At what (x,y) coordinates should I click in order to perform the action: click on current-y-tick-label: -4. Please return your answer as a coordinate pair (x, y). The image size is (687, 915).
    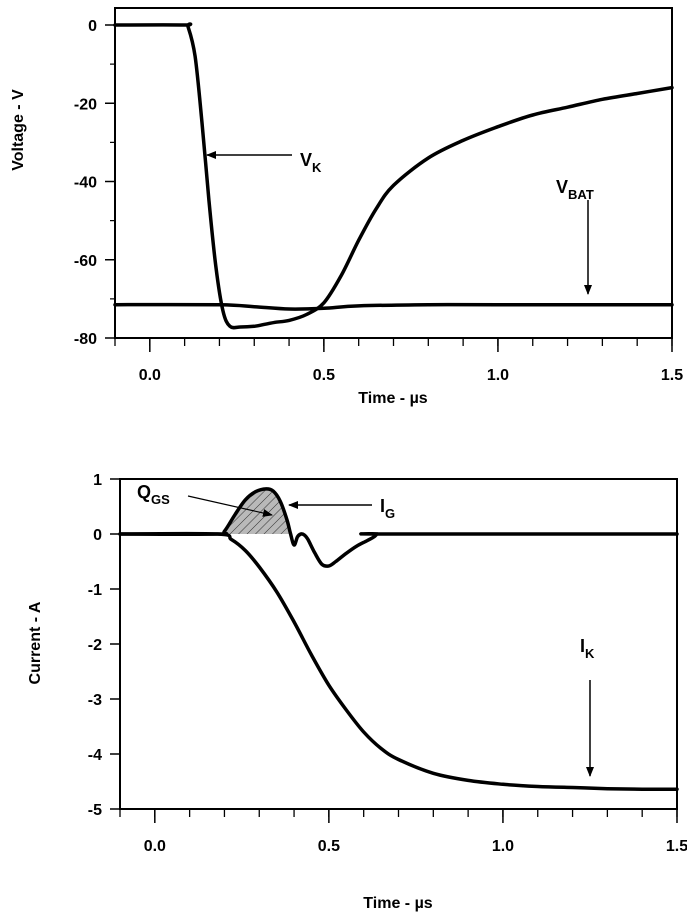
    Looking at the image, I should click on (95, 755).